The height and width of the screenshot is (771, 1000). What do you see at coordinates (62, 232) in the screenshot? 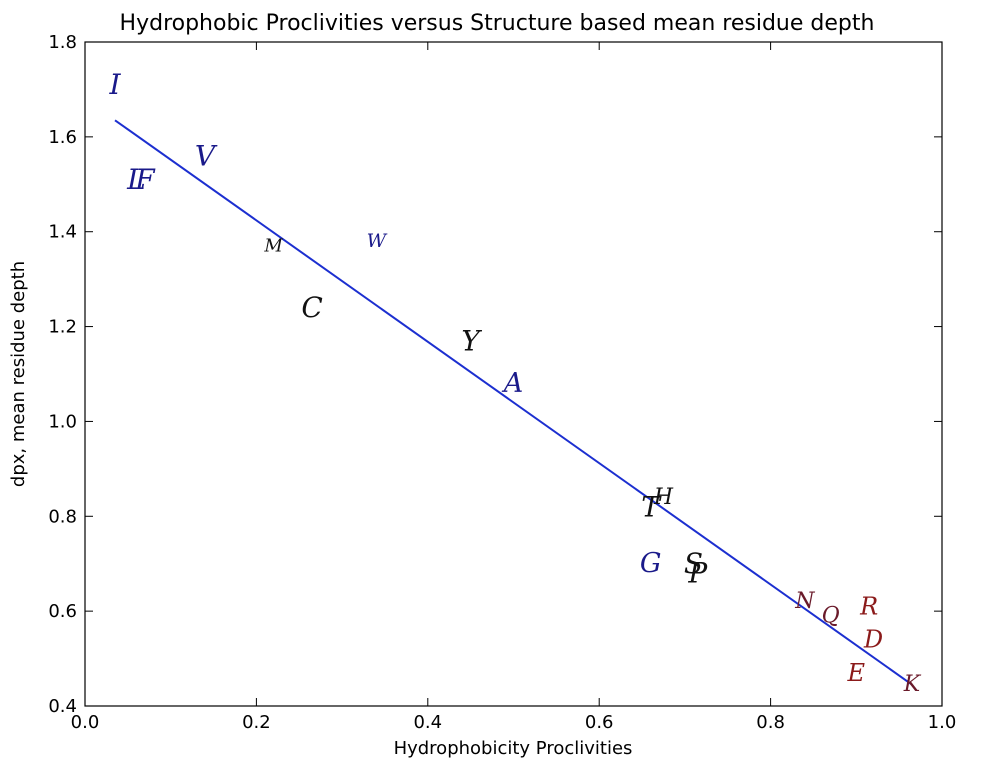
I see `y-tick-label: 1.4` at bounding box center [62, 232].